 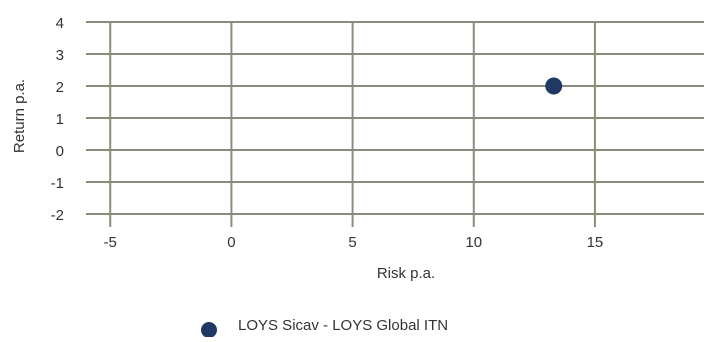 What do you see at coordinates (231, 242) in the screenshot?
I see `x-tick-label: 0` at bounding box center [231, 242].